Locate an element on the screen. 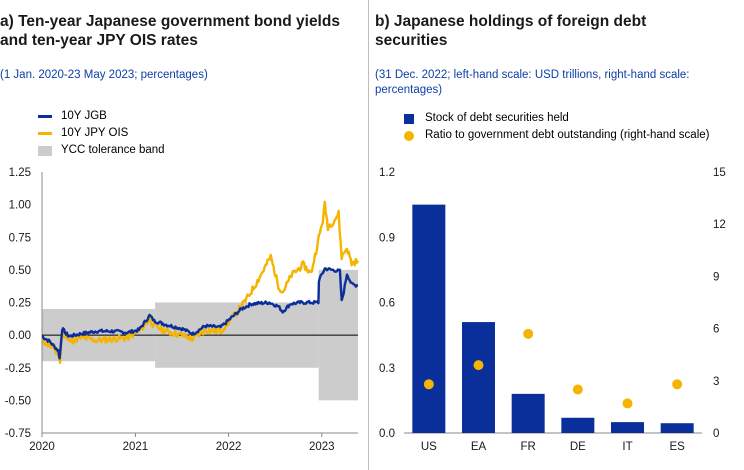 This screenshot has width=744, height=470. chart-b-left-tick-label: 1.2 is located at coordinates (387, 173).